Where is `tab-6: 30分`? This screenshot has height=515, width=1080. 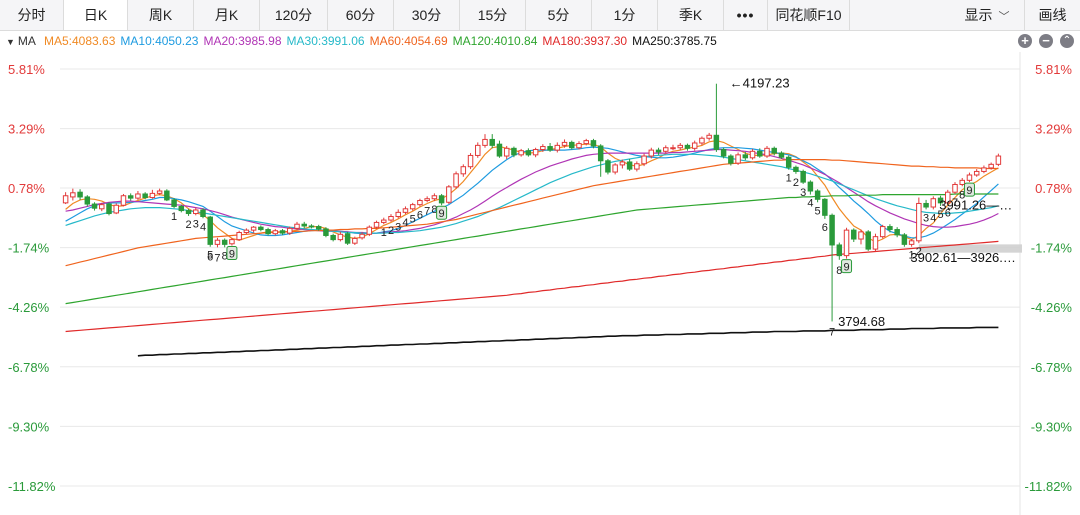
tab-6: 30分 is located at coordinates (427, 15).